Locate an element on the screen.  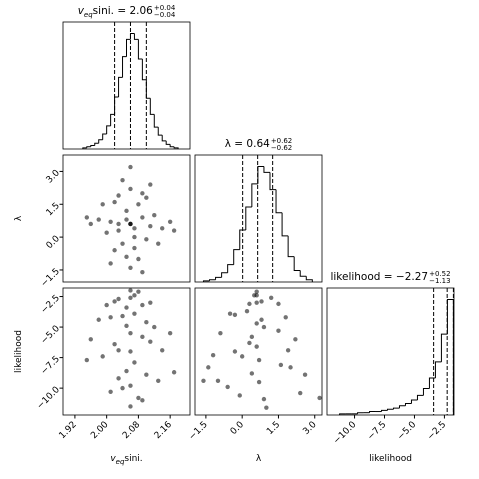
label-text: likelihood = −2.27 is located at coordinates (379, 277).